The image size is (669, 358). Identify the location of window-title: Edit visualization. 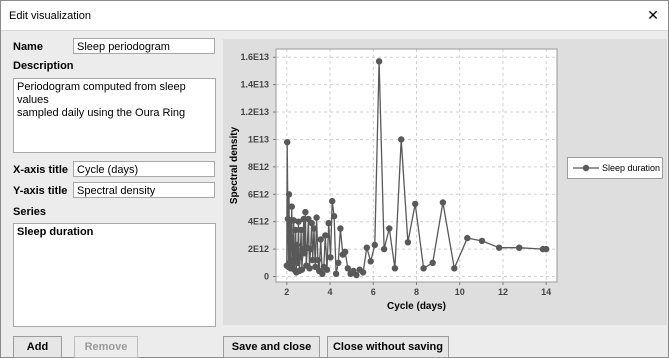
(50, 16).